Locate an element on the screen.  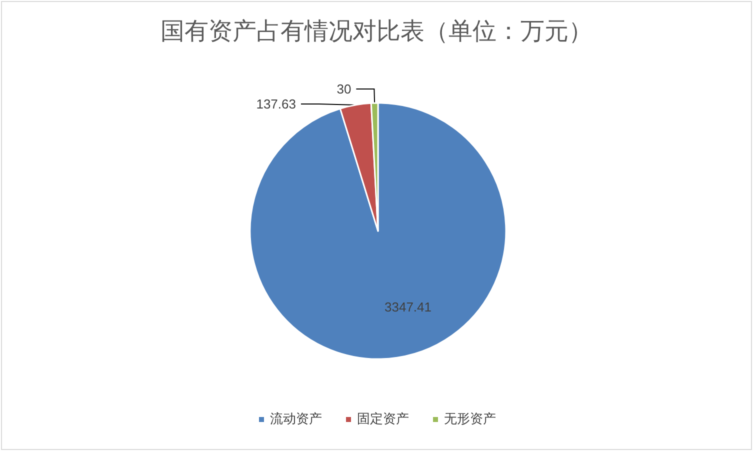
data-label: 3347.41 is located at coordinates (408, 307).